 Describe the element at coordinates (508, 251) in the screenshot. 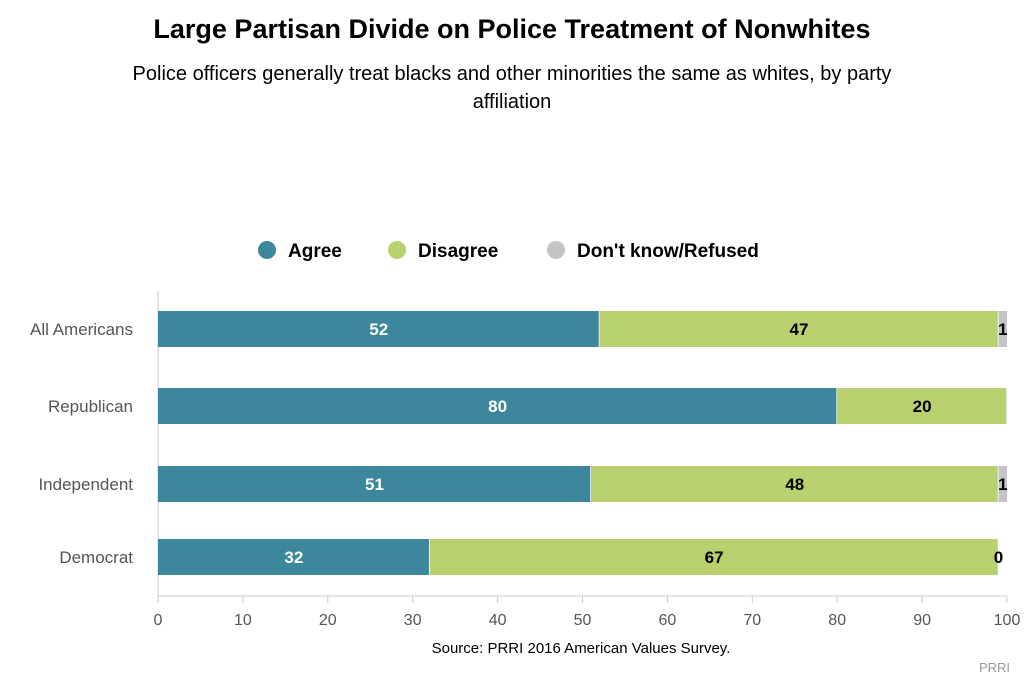

I see `chart-legend: Agree Disagree Don't know/Refused` at that location.